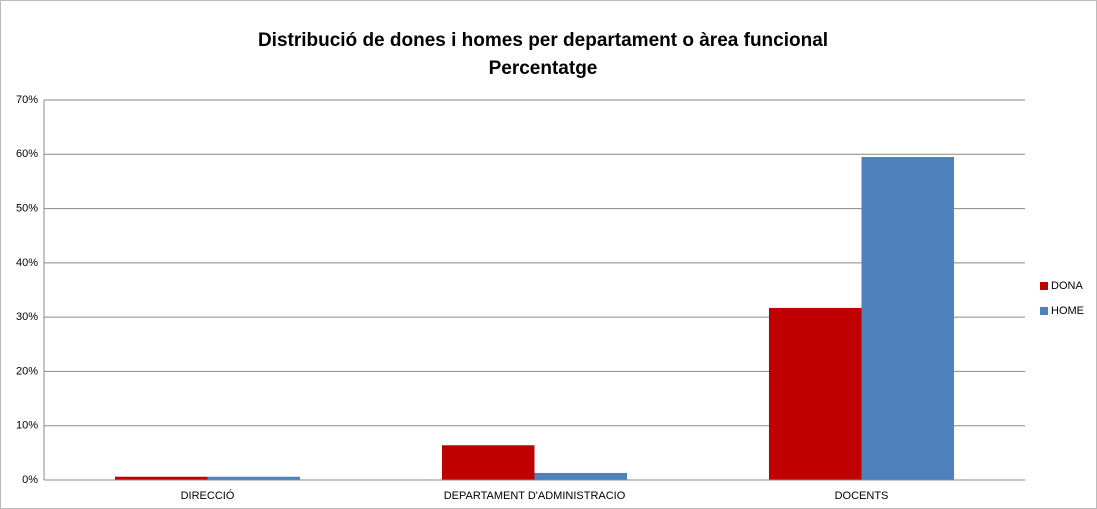 The height and width of the screenshot is (509, 1097). What do you see at coordinates (27, 371) in the screenshot?
I see `y-tick-label: 20%` at bounding box center [27, 371].